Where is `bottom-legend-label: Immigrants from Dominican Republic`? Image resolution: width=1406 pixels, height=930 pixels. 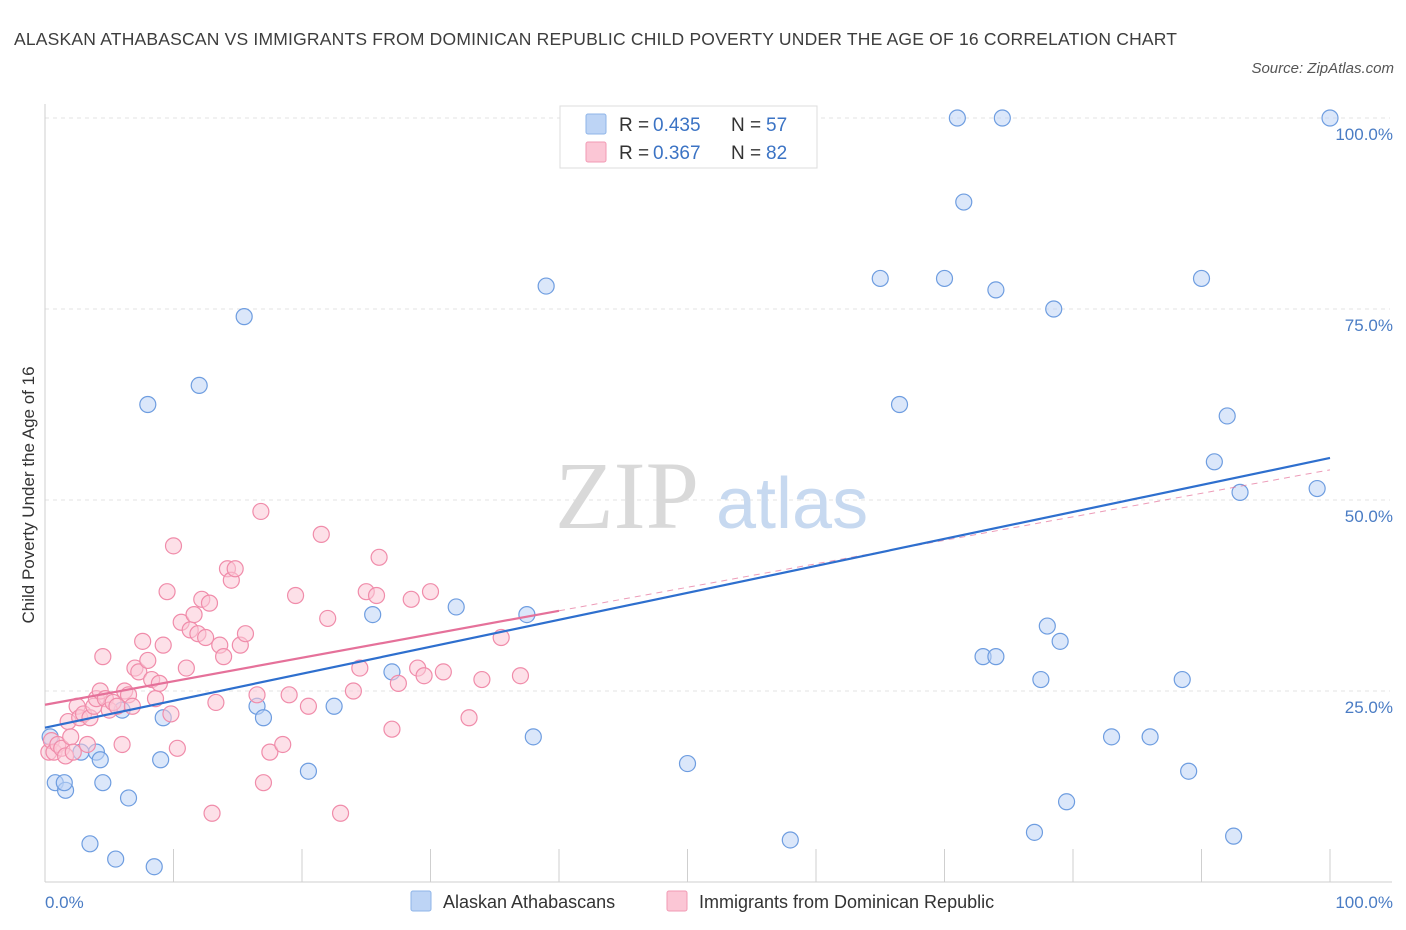
bottom-legend-label: Immigrants from Dominican Republic is located at coordinates (846, 902).